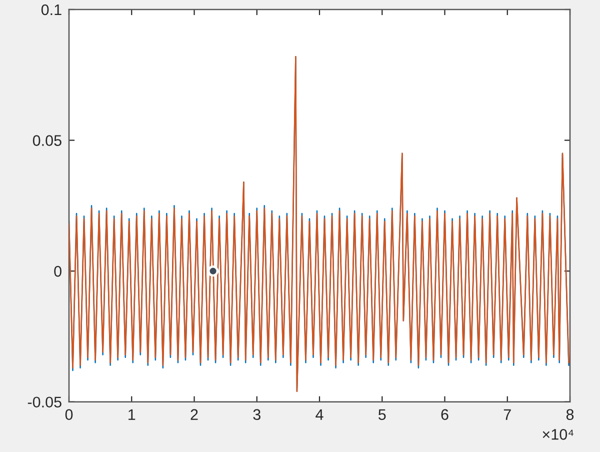  I want to click on x-tick-label: 8, so click(570, 414).